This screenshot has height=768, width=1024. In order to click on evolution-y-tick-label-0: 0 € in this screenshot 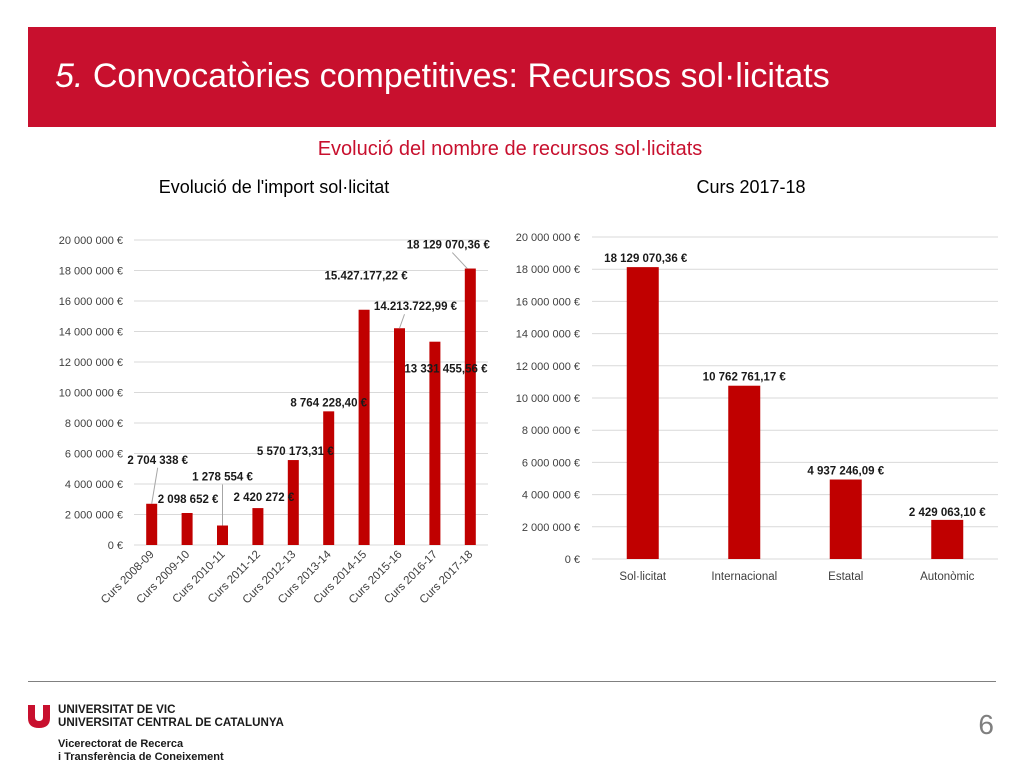, I will do `click(115, 546)`.